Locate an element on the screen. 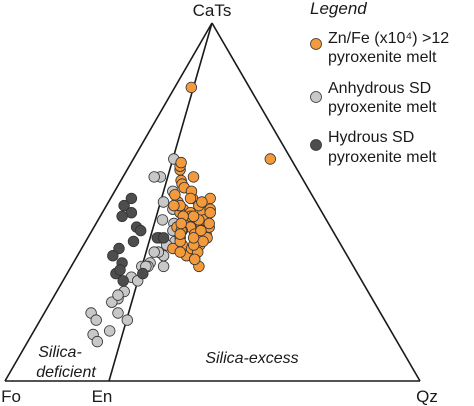 Image resolution: width=474 pixels, height=406 pixels. vertex-label-fo: Fo is located at coordinates (11, 396).